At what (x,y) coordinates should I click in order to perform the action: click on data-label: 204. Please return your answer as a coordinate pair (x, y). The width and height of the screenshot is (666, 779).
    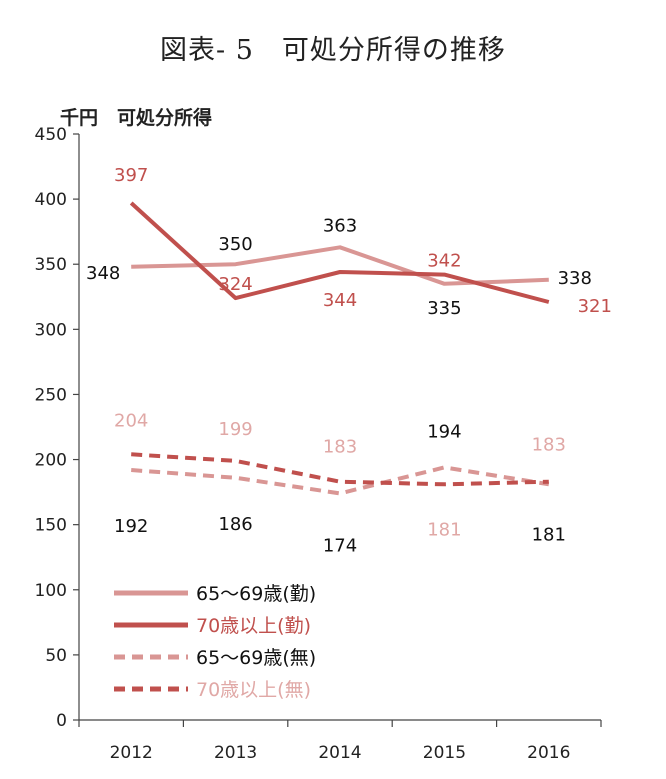
    Looking at the image, I should click on (131, 420).